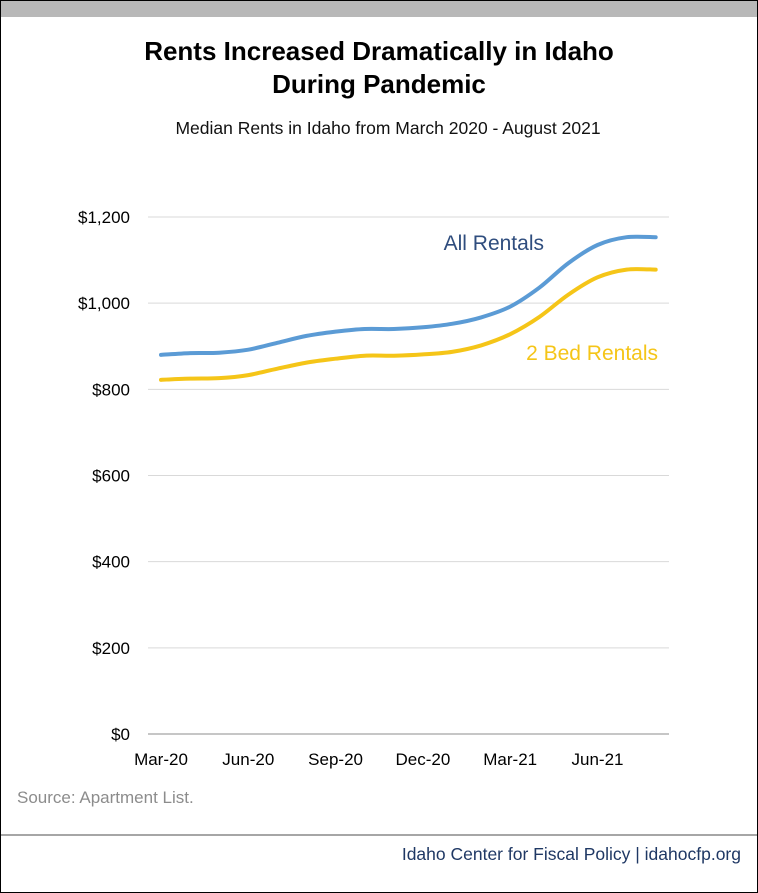 This screenshot has width=758, height=893. Describe the element at coordinates (379, 51) in the screenshot. I see `chart-title-line-1: Rents Increased Dramatically in Idaho` at that location.